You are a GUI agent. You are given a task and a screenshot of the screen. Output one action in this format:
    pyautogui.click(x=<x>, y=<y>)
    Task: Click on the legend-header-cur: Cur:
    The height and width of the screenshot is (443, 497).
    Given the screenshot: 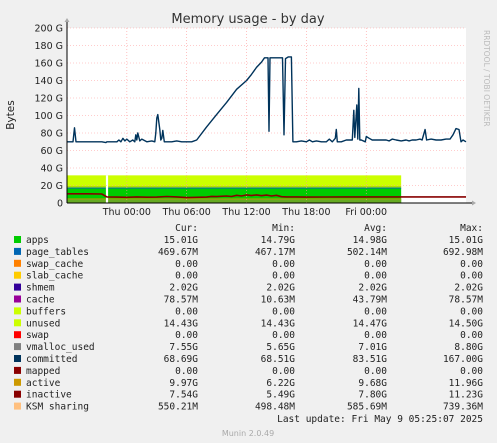 What is the action you would take?
    pyautogui.click(x=186, y=228)
    